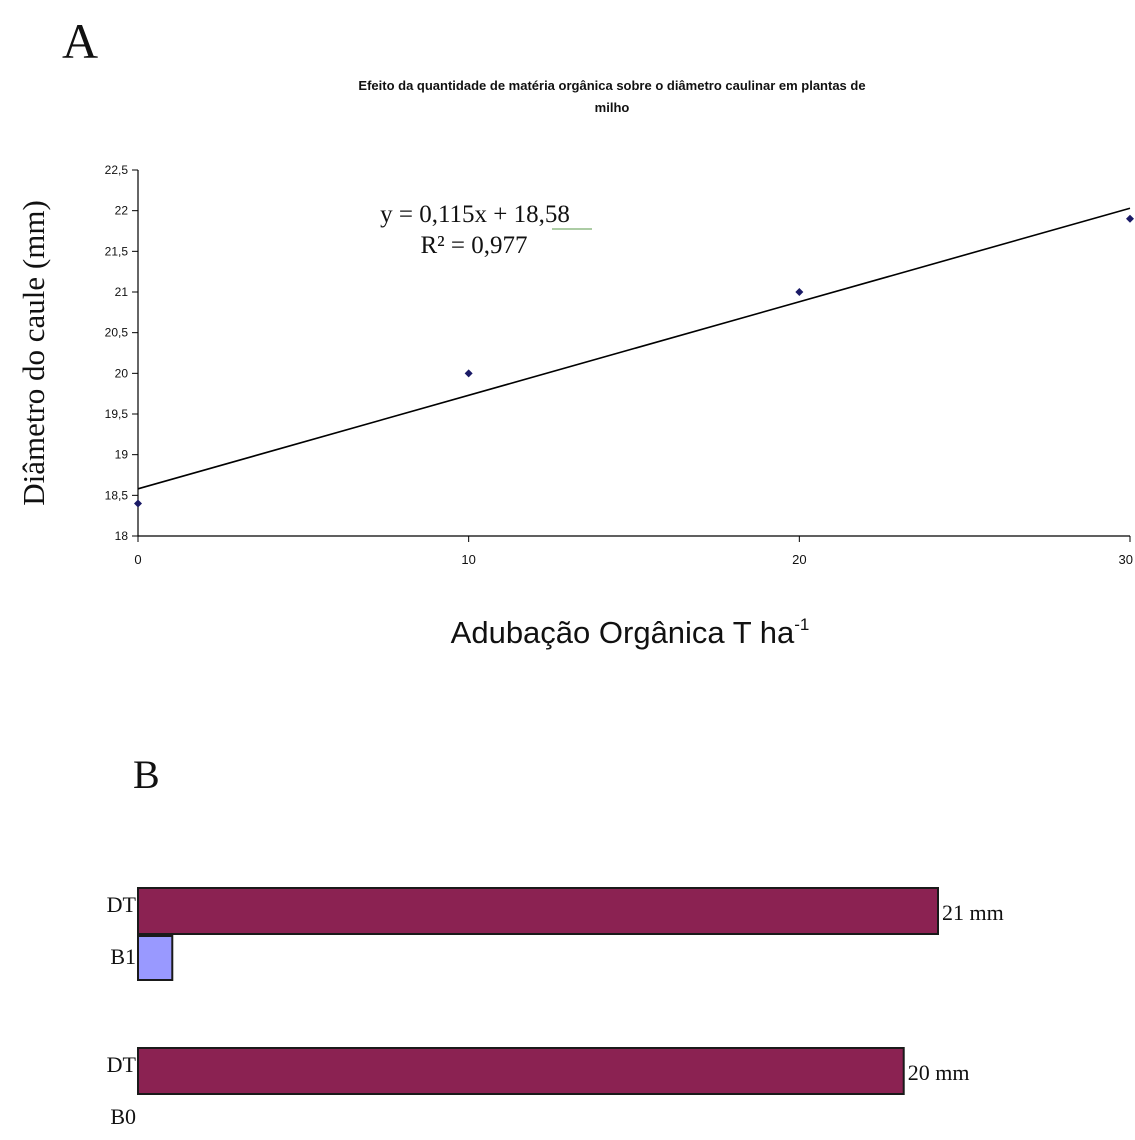 The image size is (1135, 1140). What do you see at coordinates (973, 912) in the screenshot?
I see `bar-value-label: 21 mm` at bounding box center [973, 912].